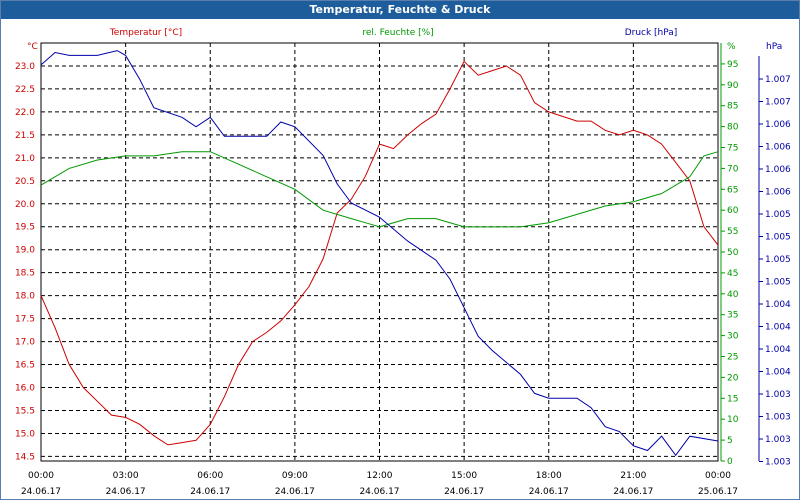 This screenshot has height=501, width=800. Describe the element at coordinates (25, 389) in the screenshot. I see `temp-tick-label: 16.0` at that location.